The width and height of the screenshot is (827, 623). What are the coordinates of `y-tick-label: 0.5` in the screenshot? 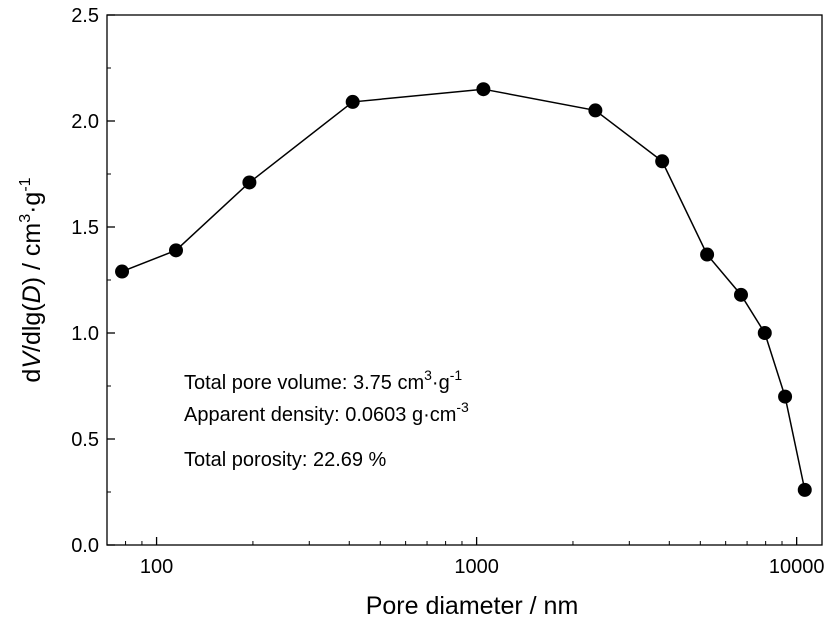 It's located at (85, 440).